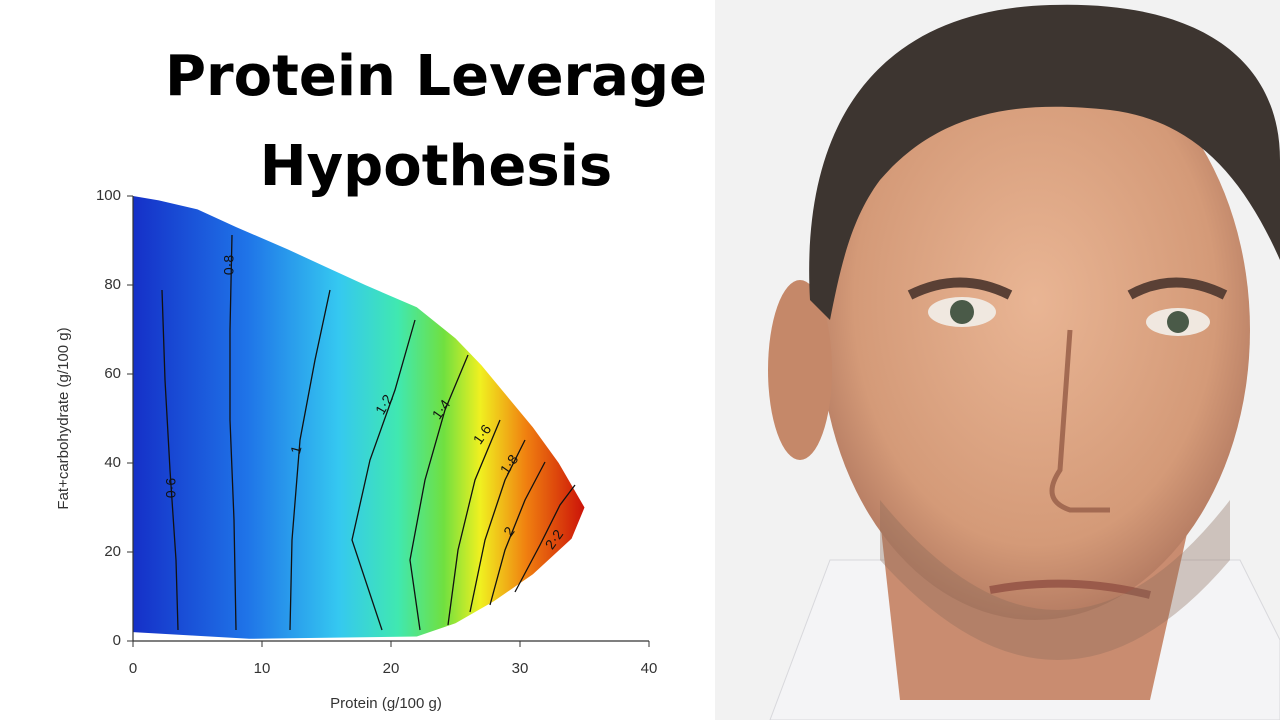  I want to click on contour-label: 0·8, so click(229, 265).